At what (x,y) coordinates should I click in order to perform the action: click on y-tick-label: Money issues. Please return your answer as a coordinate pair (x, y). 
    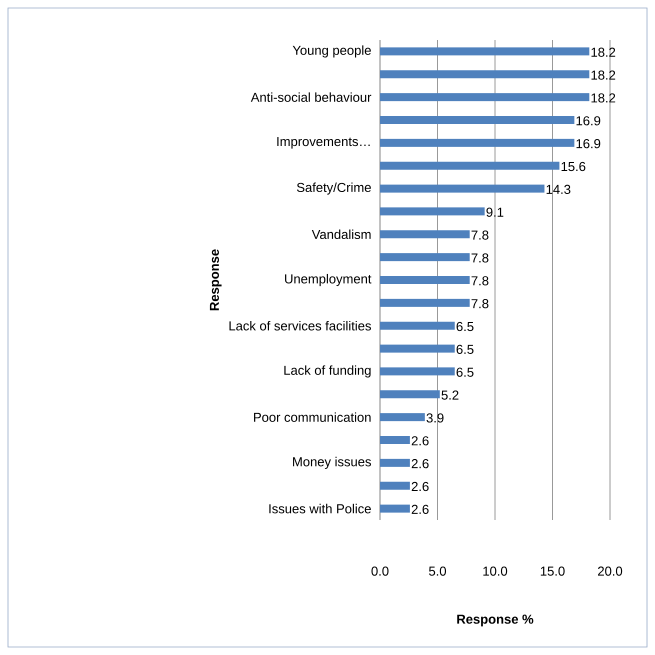
    Looking at the image, I should click on (332, 462).